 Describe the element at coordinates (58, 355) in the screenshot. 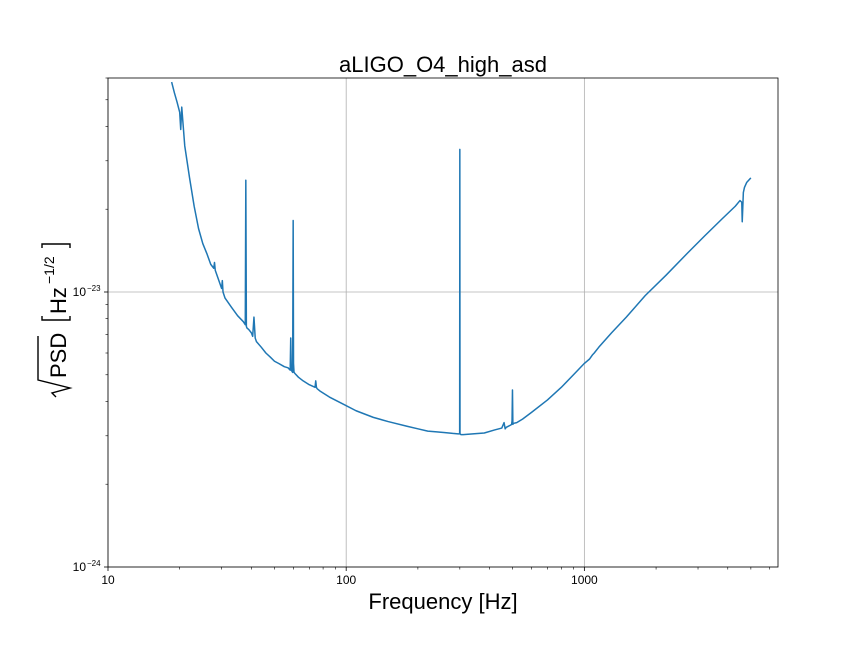

I see `y-axis-label-radicand: PSD` at that location.